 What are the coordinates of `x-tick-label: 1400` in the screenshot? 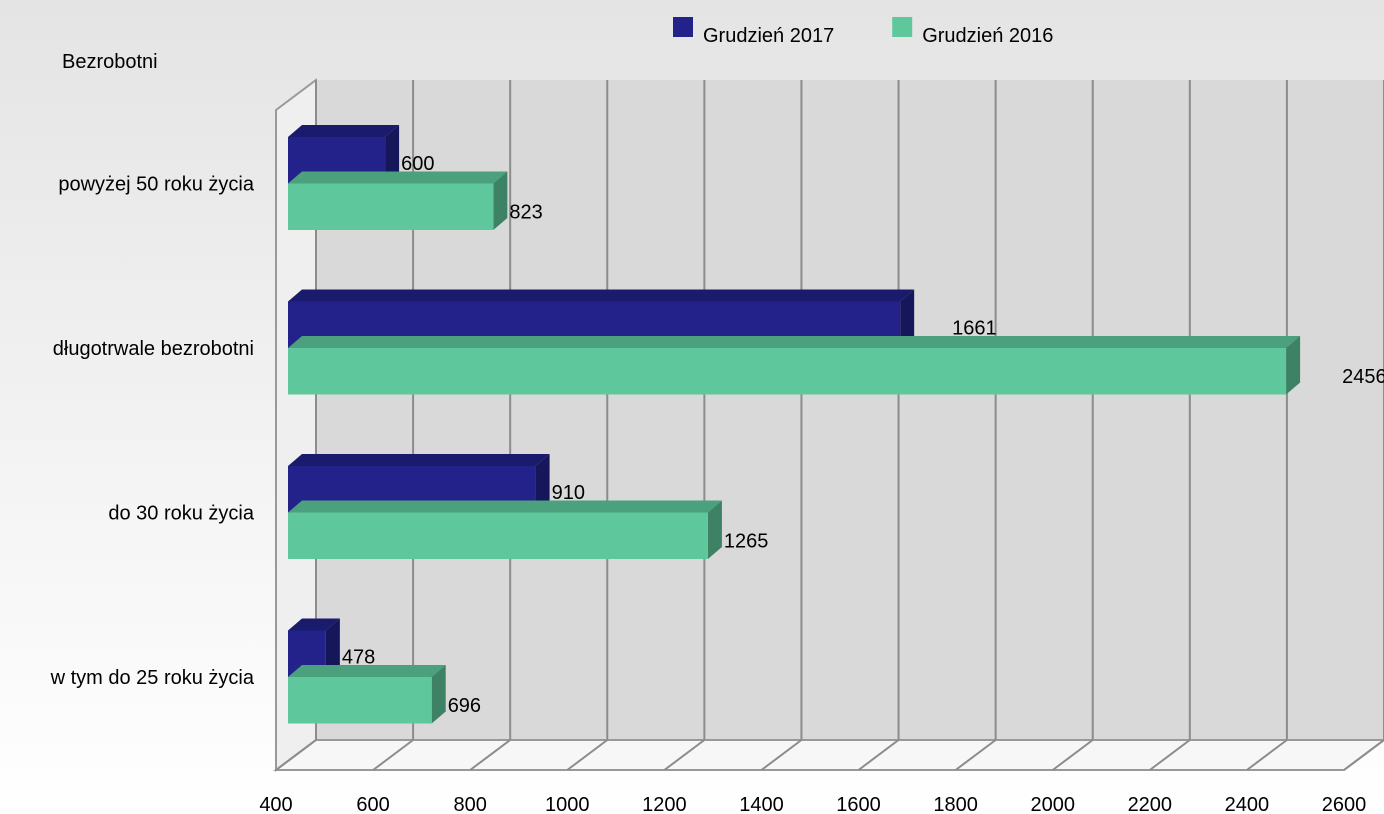 It's located at (761, 804).